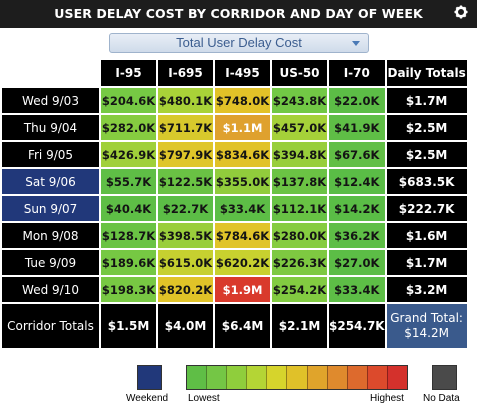 The height and width of the screenshot is (416, 477). I want to click on delay-cost-cell: $1.1M, so click(242, 127).